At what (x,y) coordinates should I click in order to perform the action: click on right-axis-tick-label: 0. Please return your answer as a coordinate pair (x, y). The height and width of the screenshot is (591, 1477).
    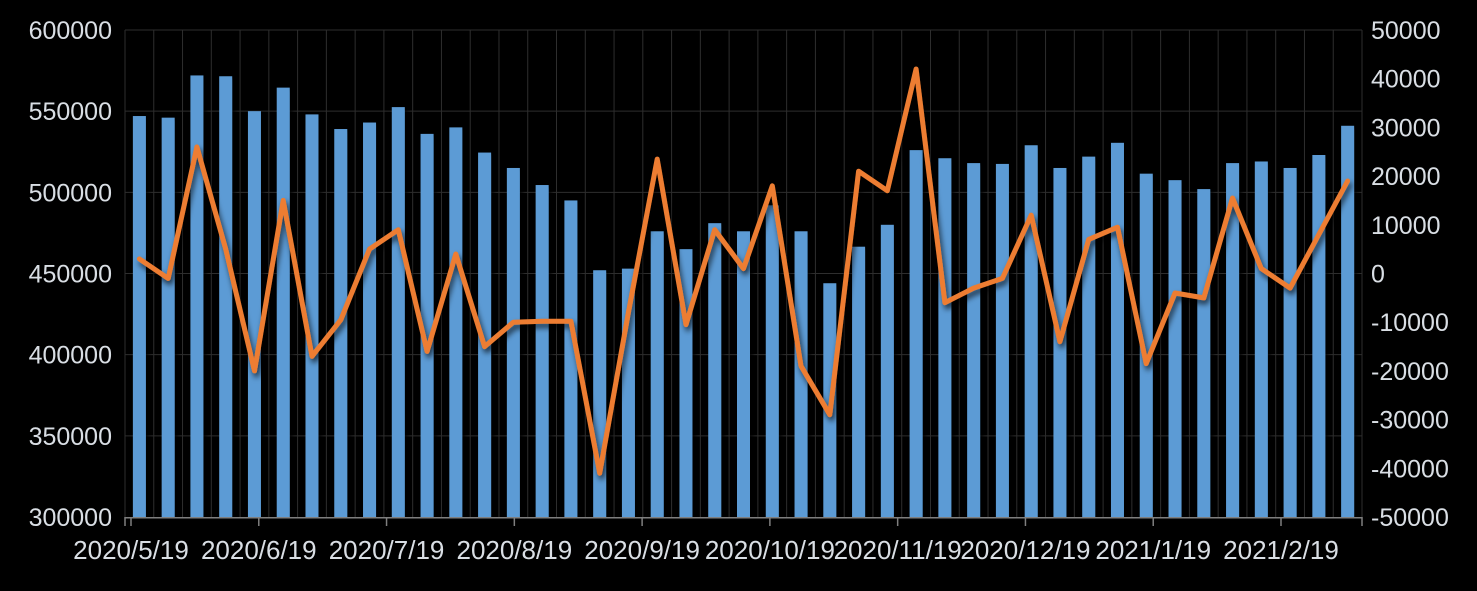
    Looking at the image, I should click on (1378, 275).